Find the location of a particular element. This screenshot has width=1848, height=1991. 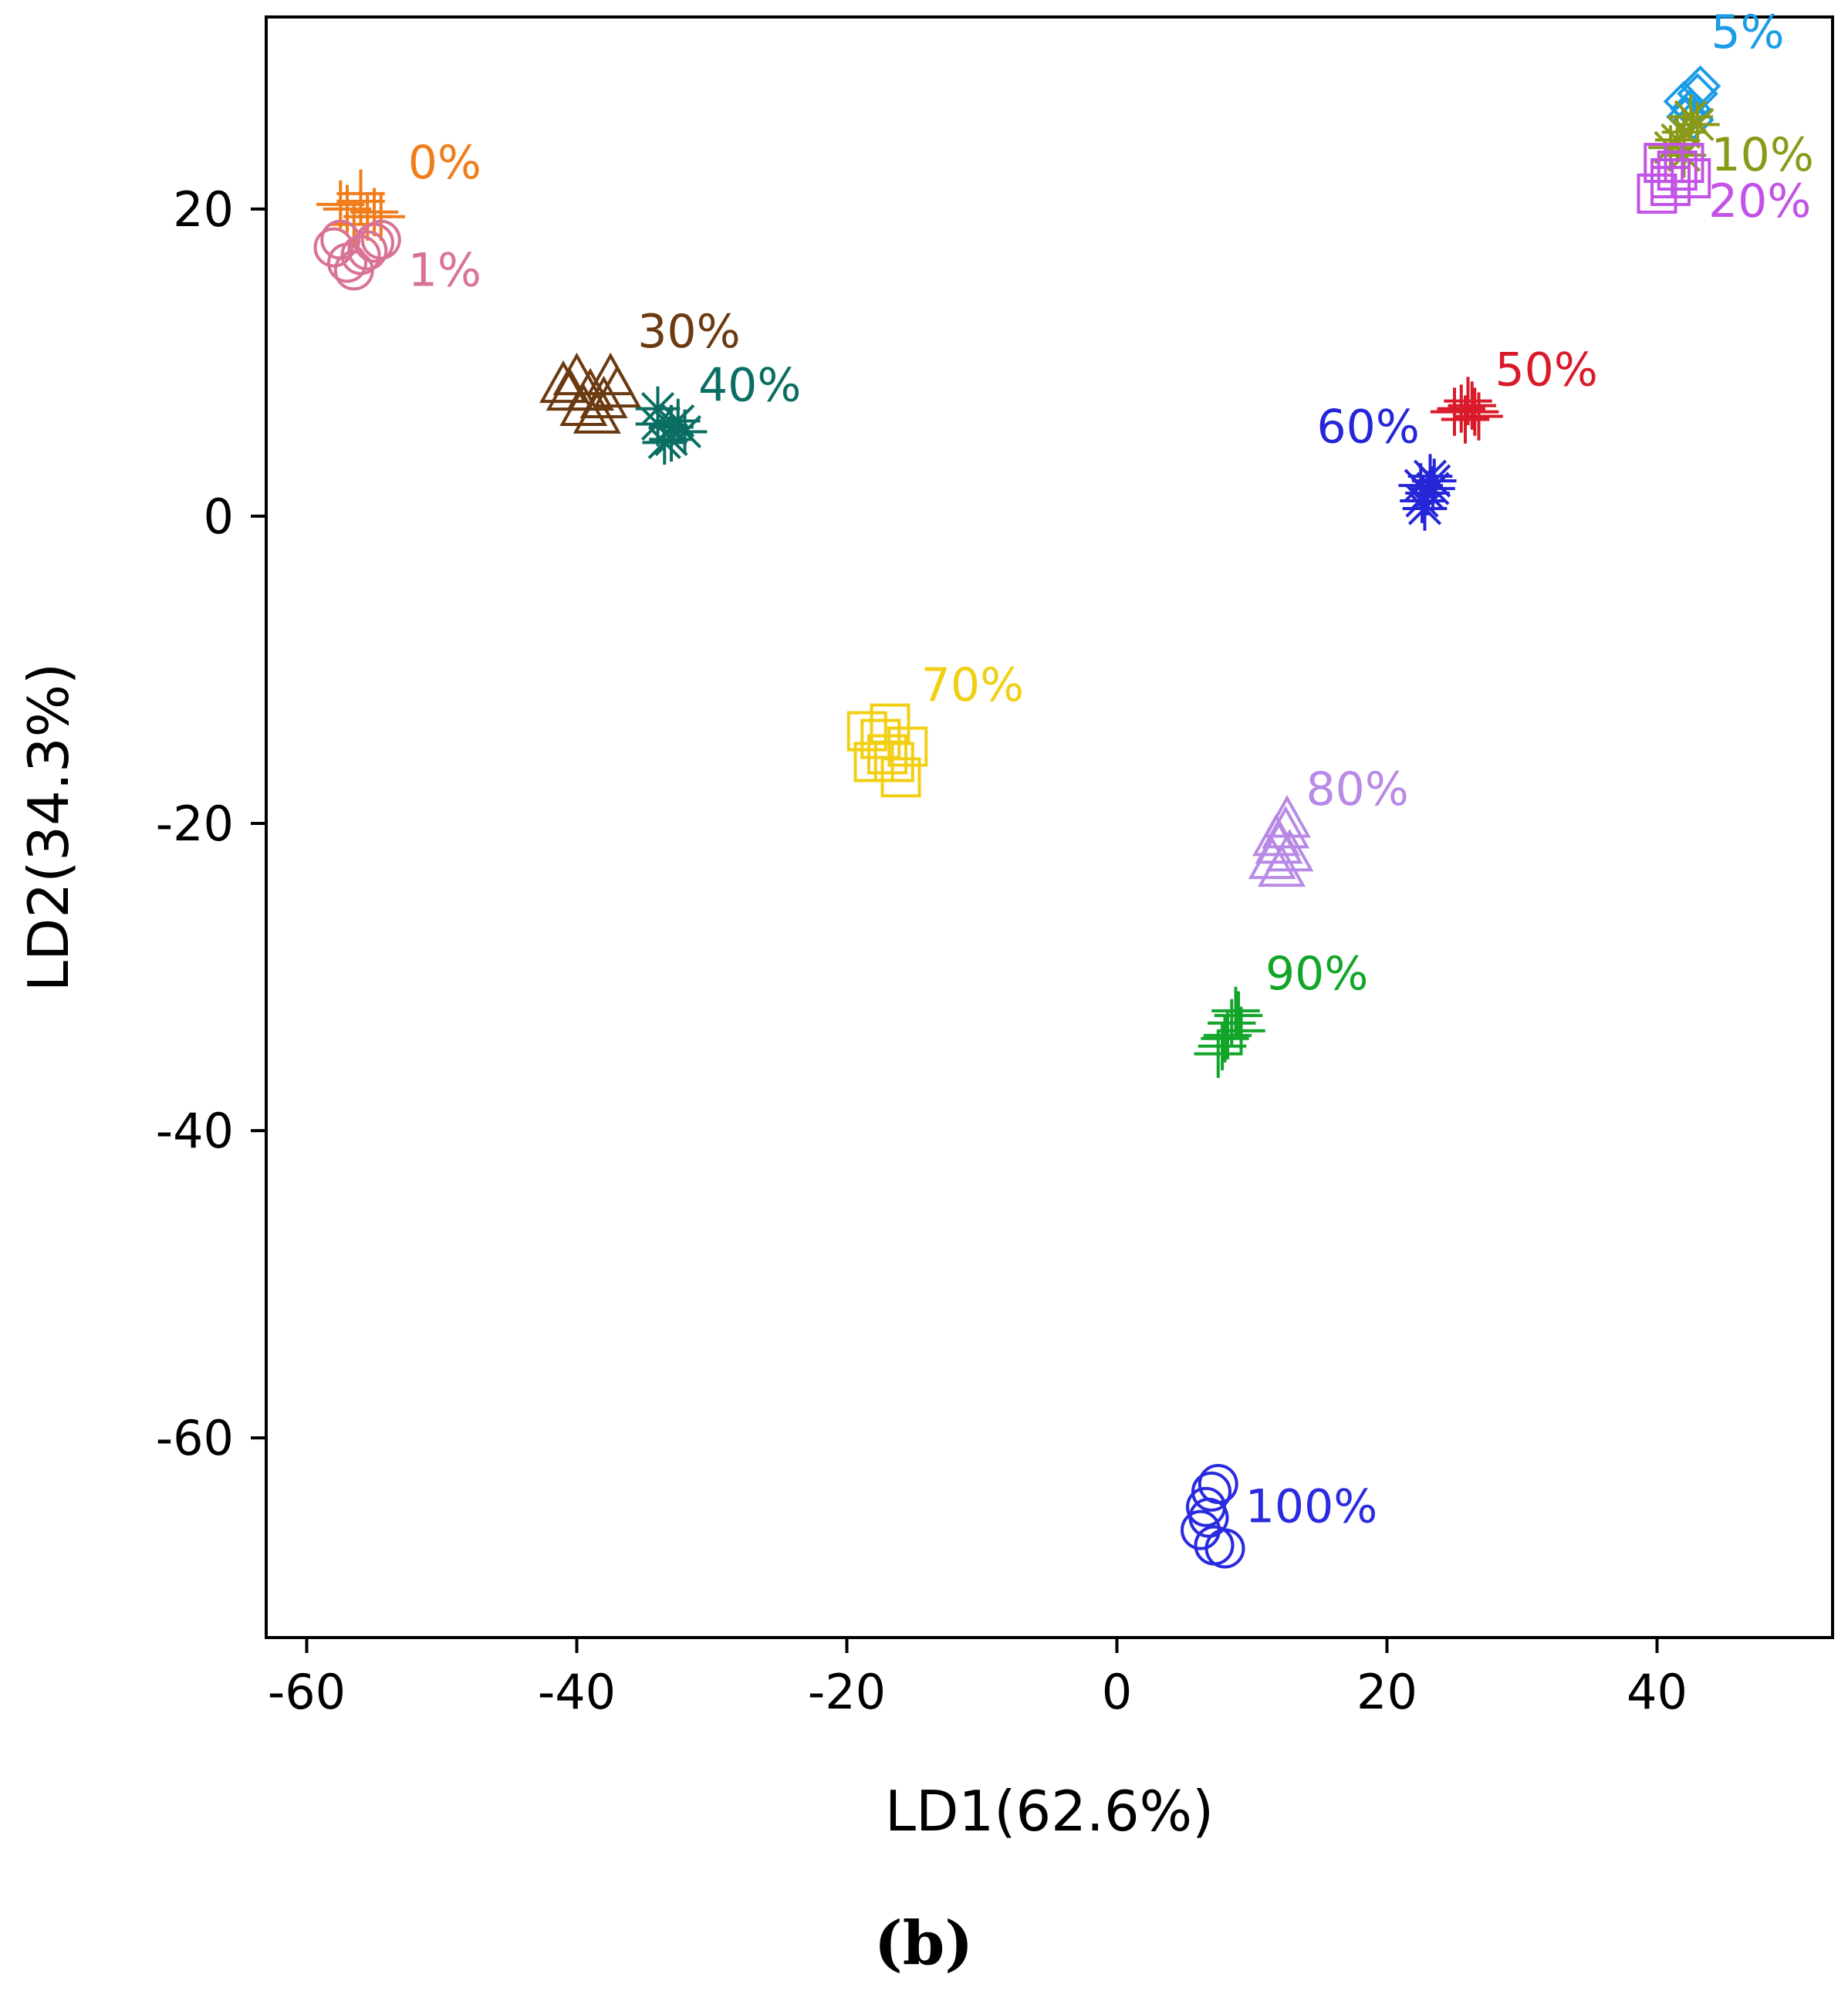

group-label: 50% is located at coordinates (1546, 370).